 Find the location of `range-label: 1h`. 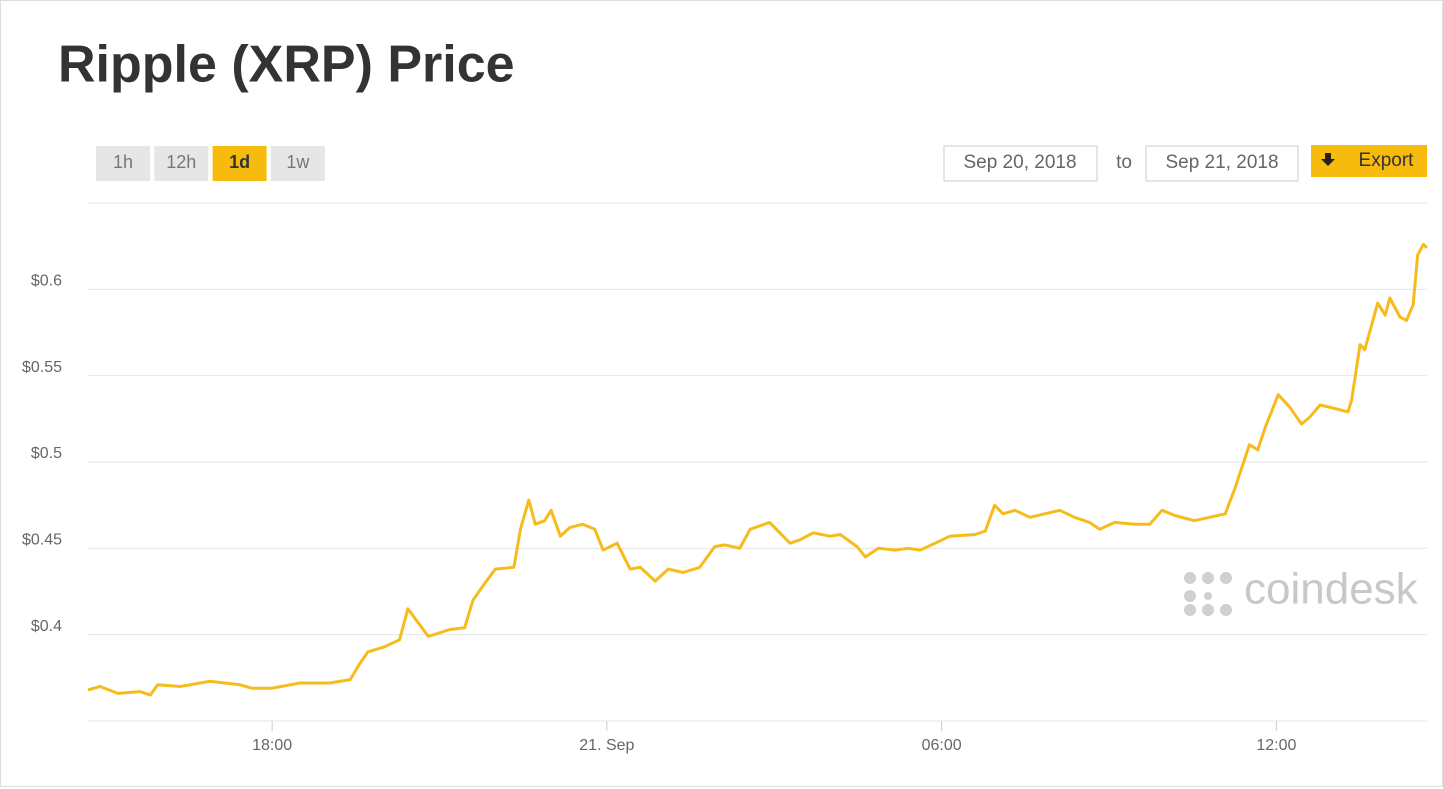

range-label: 1h is located at coordinates (123, 162).